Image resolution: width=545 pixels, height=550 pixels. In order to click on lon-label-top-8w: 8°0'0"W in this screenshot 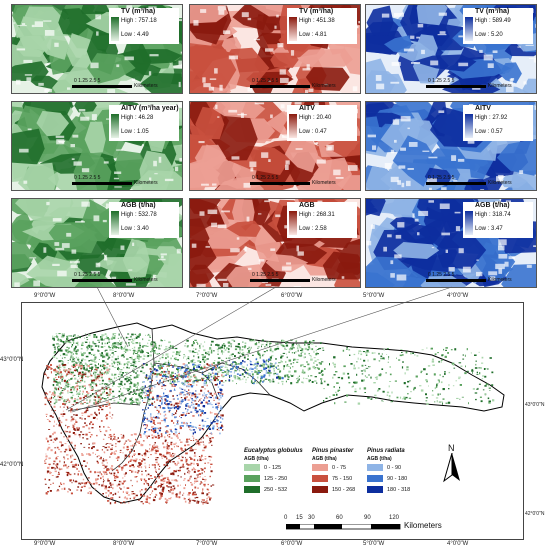, I will do `click(124, 296)`.